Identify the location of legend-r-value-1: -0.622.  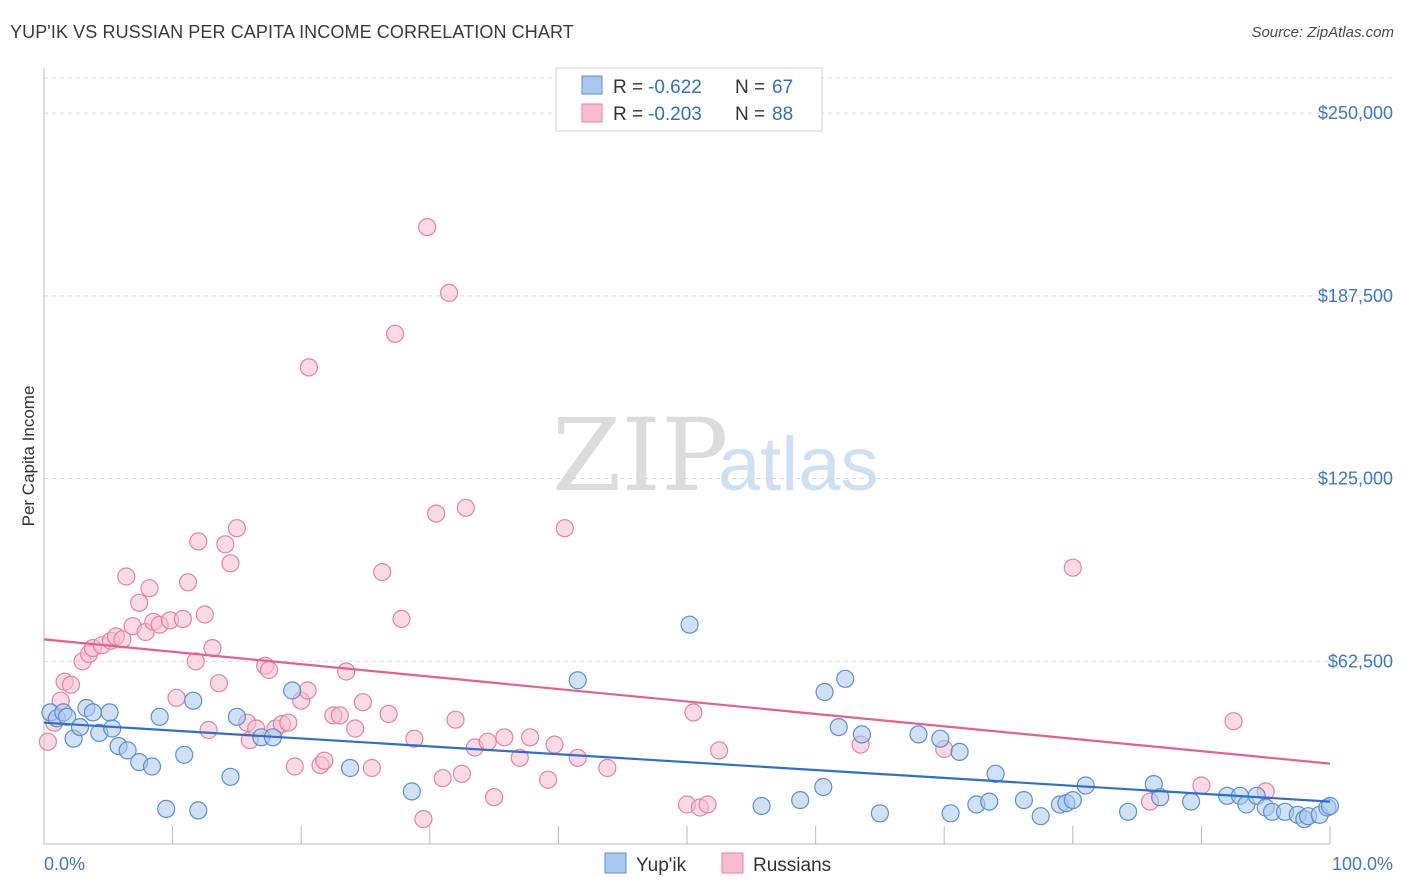
(675, 87).